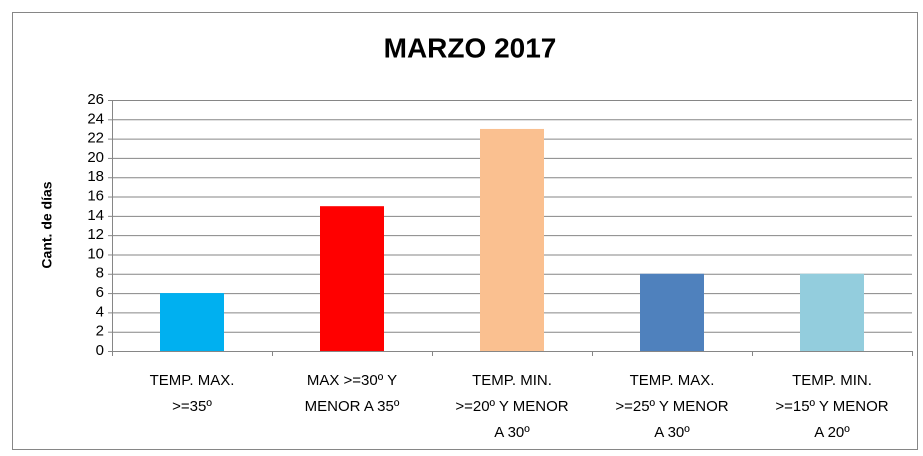  I want to click on y-tick-label: 14, so click(95, 215).